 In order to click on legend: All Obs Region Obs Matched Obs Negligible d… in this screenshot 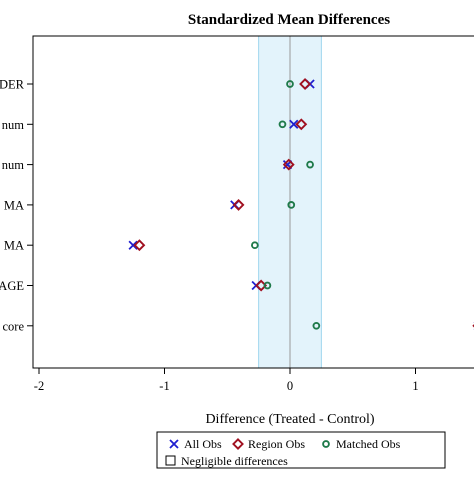, I will do `click(301, 450)`.